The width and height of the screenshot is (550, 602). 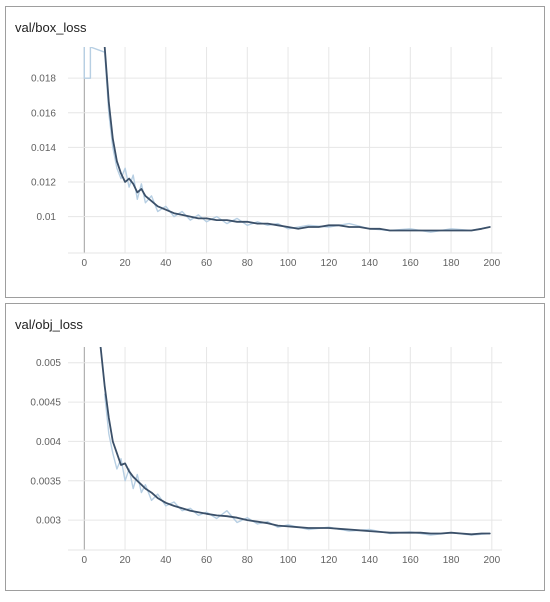 I want to click on y-tick-label: 0.014, so click(x=43, y=148).